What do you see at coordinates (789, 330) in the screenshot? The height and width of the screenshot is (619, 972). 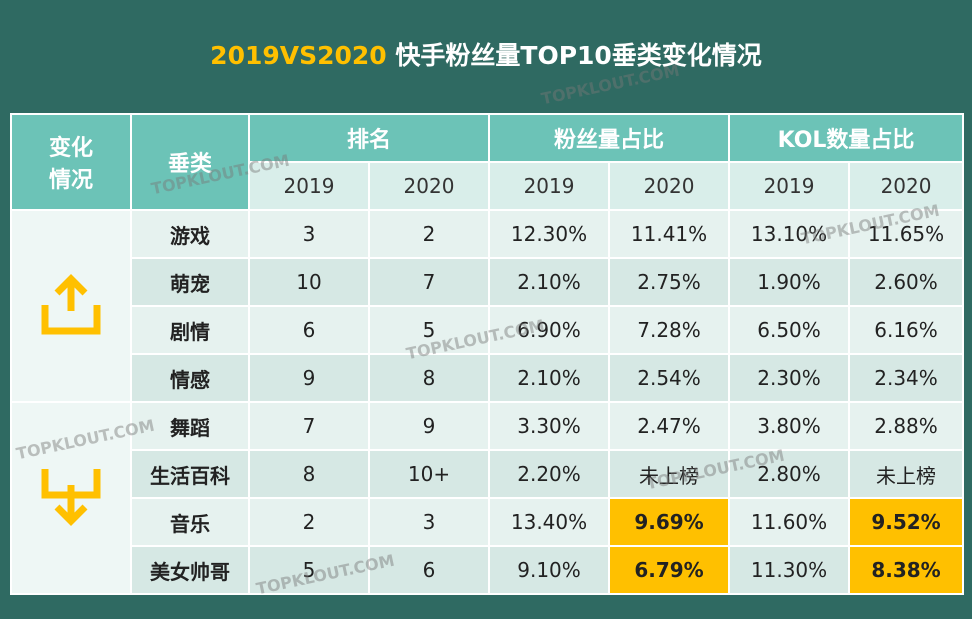 I see `value-cell: 6.50%` at bounding box center [789, 330].